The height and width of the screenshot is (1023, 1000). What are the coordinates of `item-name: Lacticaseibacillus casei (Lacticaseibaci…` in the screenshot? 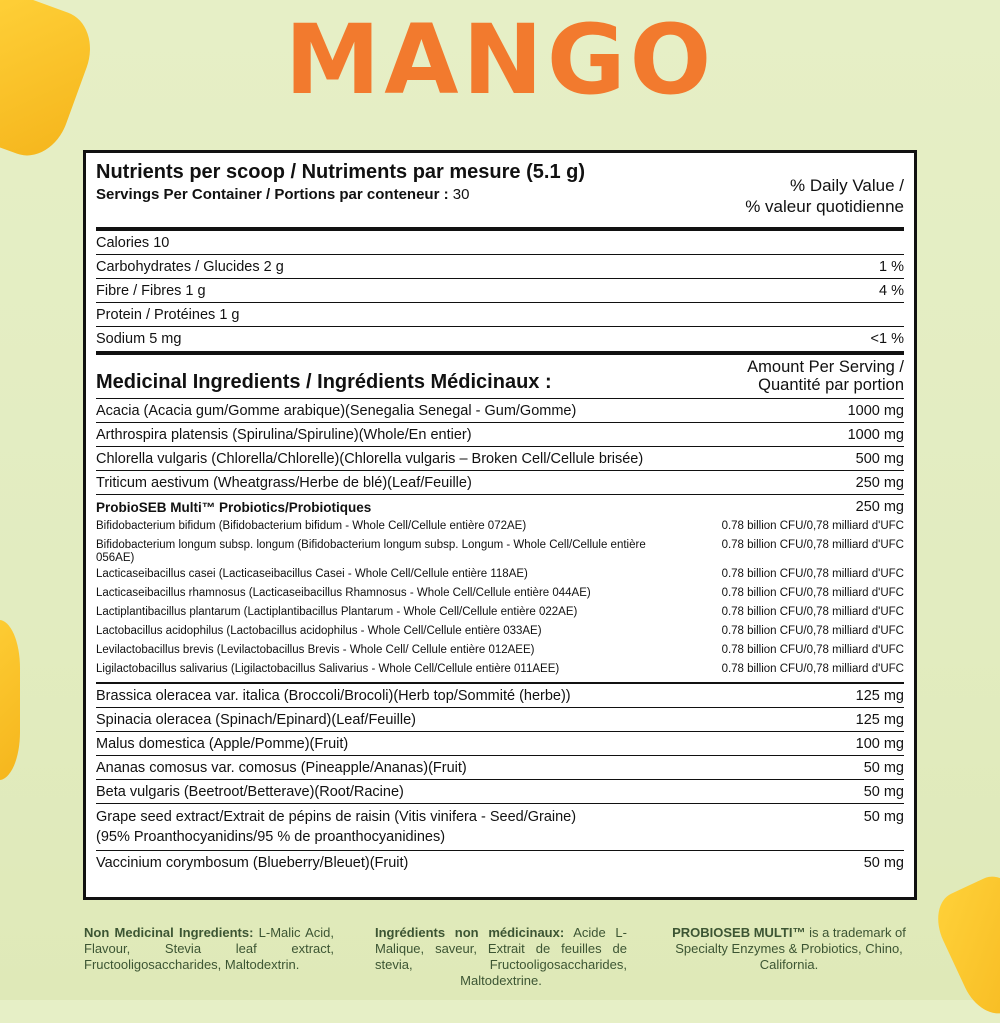 It's located at (312, 574).